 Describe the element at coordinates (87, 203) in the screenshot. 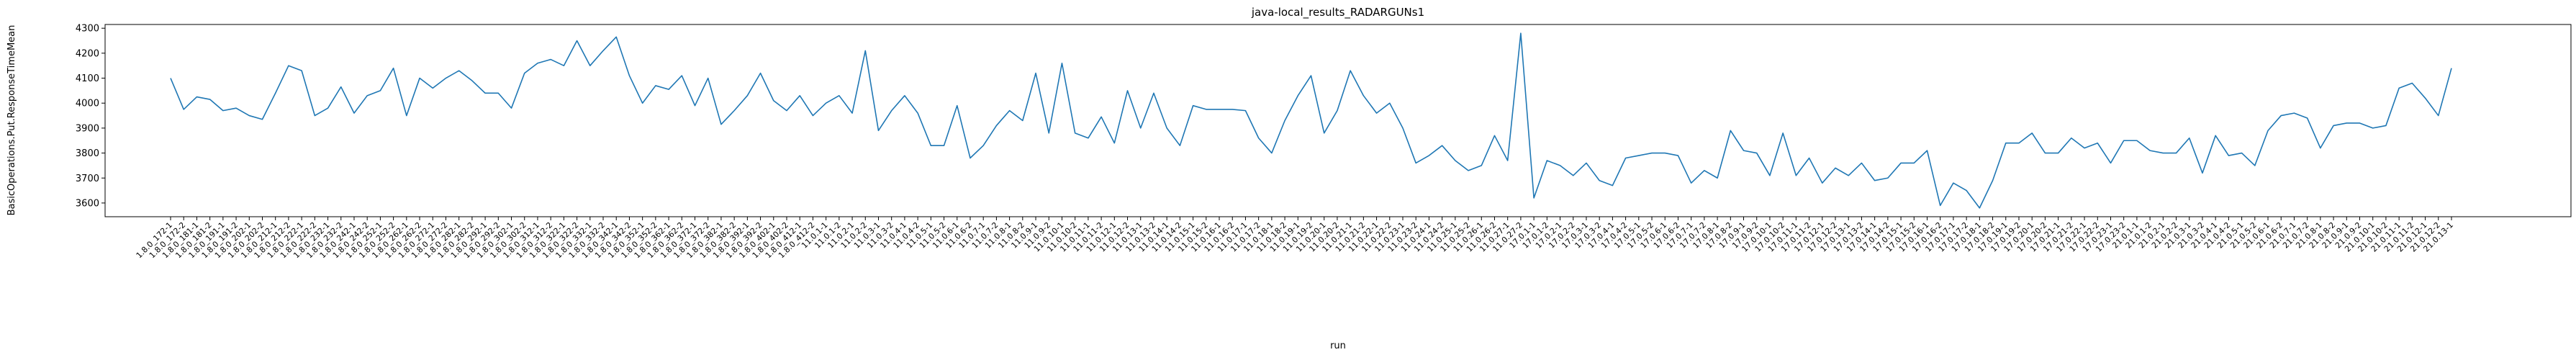

I see `y-tick-label: 3600` at that location.